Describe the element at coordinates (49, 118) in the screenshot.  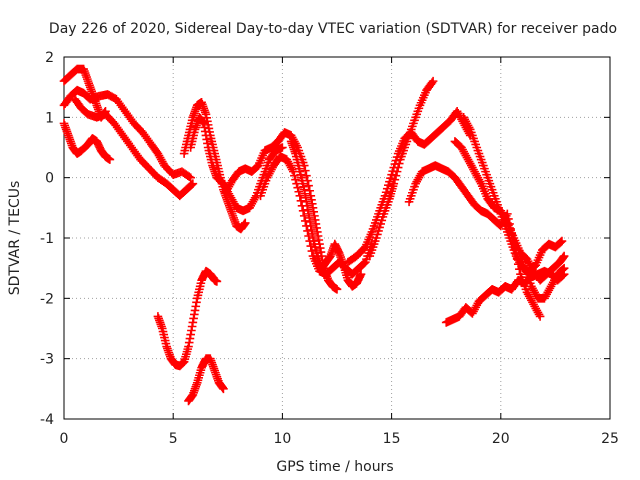
I see `y-tick-label: 1` at that location.